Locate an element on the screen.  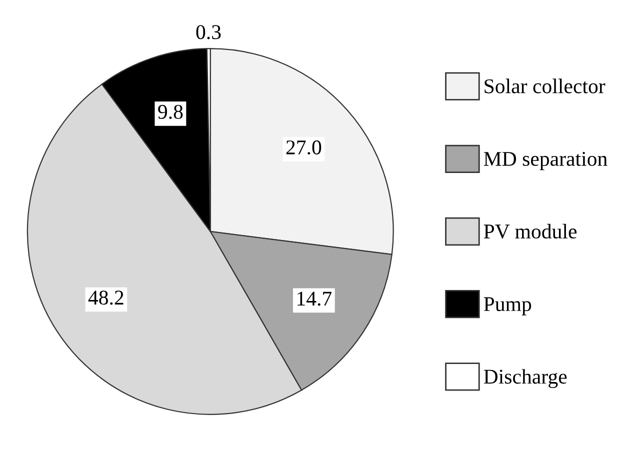
data-label: 9.8 is located at coordinates (170, 111).